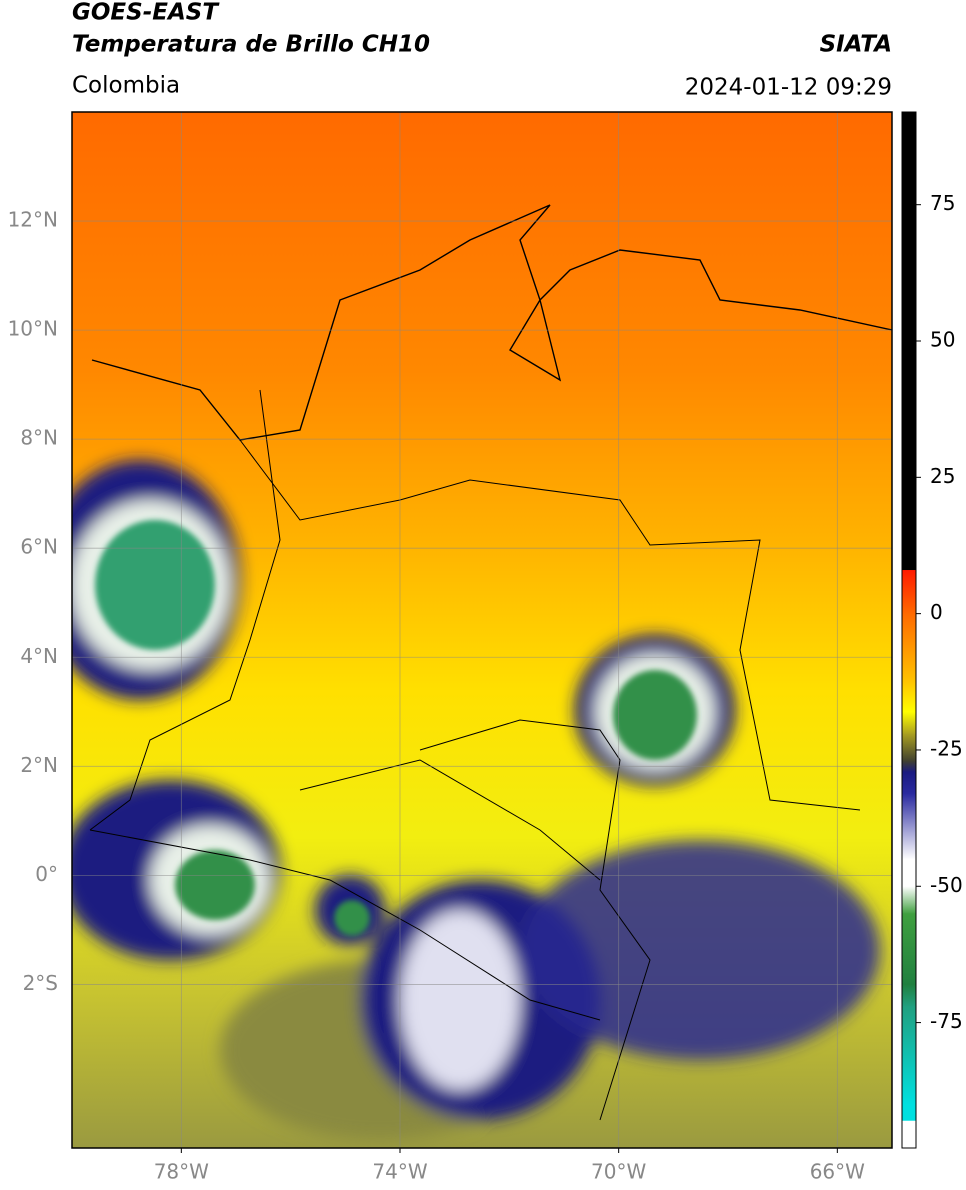 The width and height of the screenshot is (966, 1190). I want to click on lon-tick-label: 66°W, so click(837, 1172).